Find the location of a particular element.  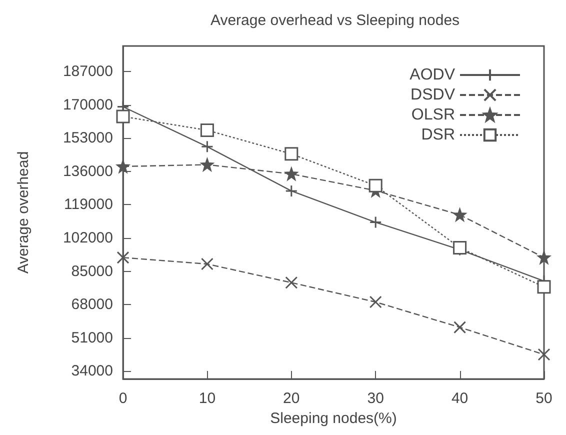

x-tick-label: 40 is located at coordinates (459, 398).